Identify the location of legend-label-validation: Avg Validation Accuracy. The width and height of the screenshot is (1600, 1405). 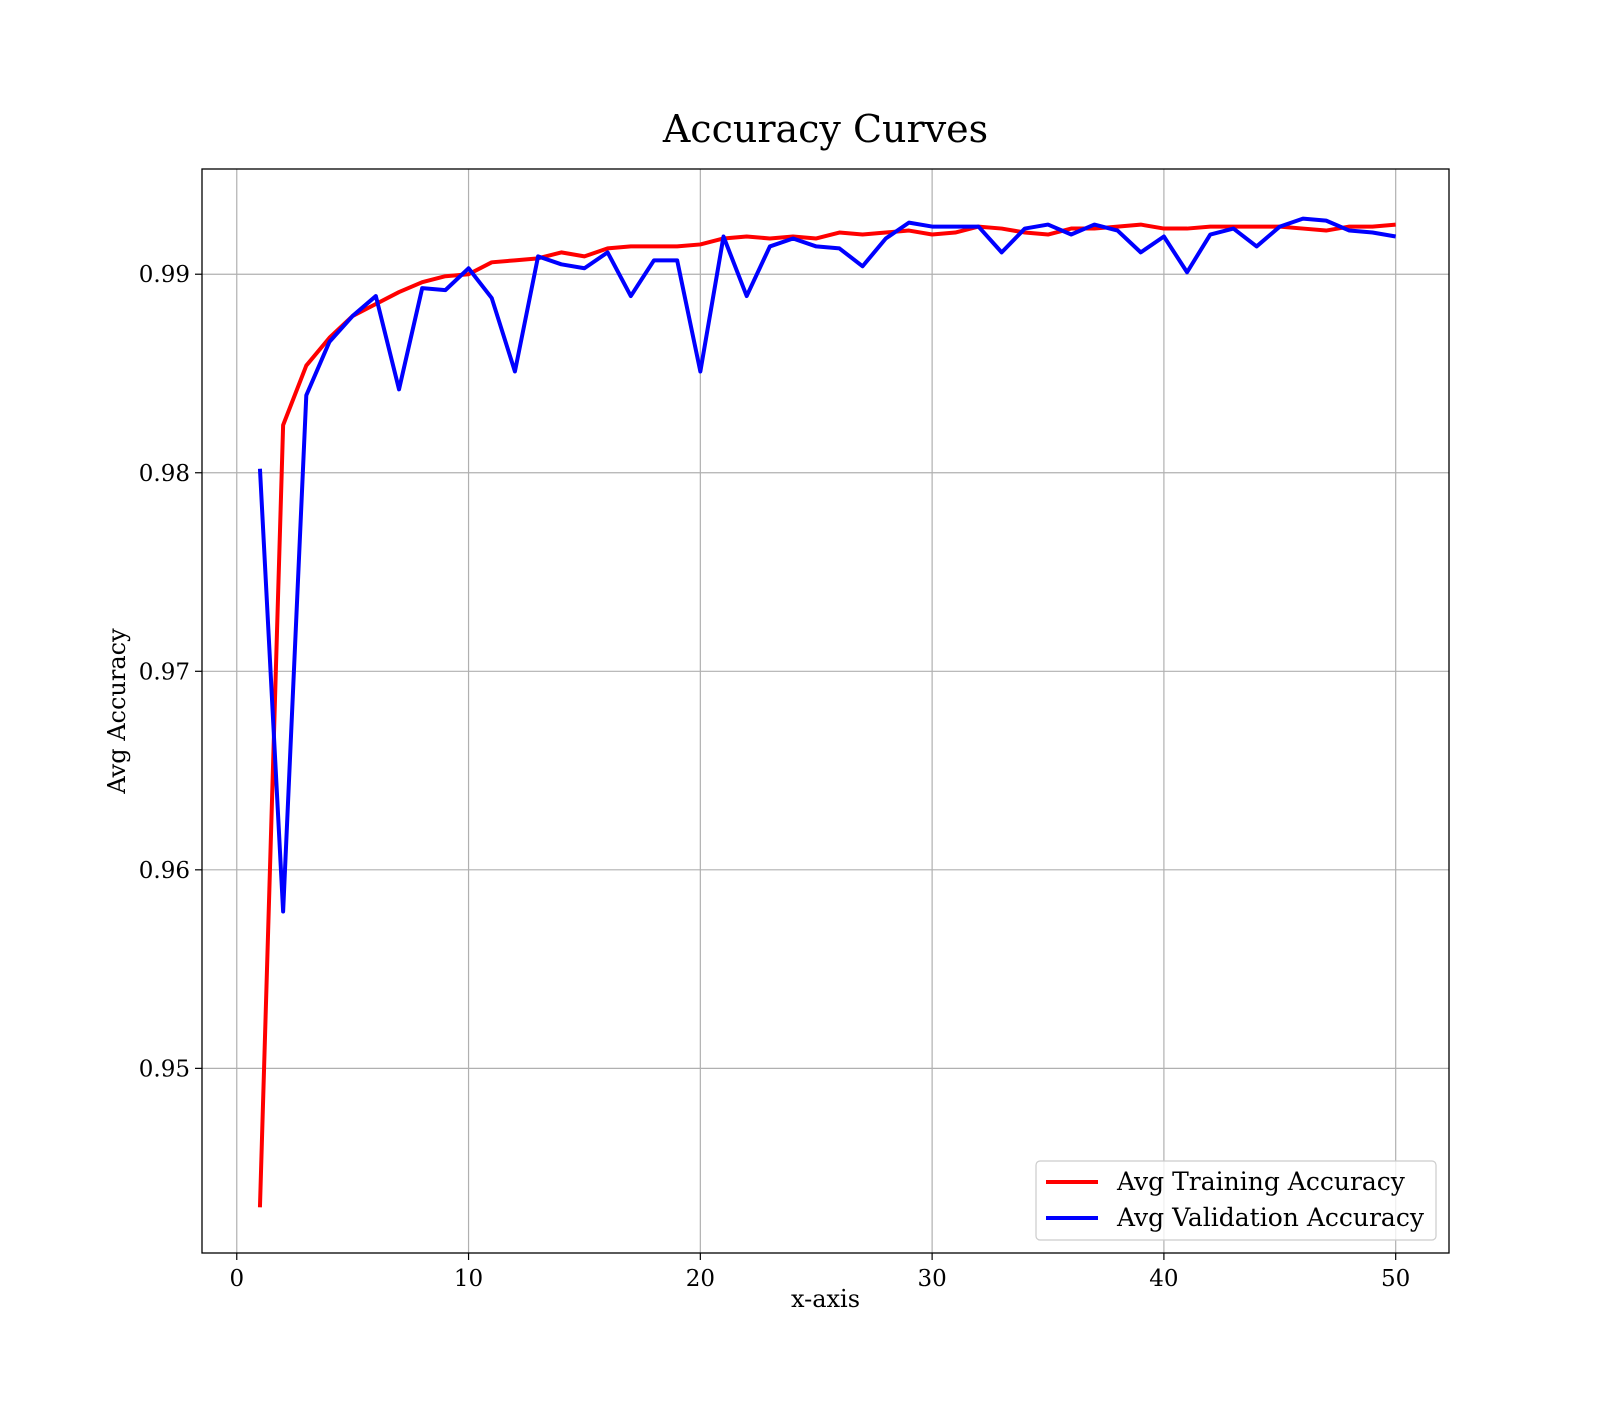
(1270, 1217).